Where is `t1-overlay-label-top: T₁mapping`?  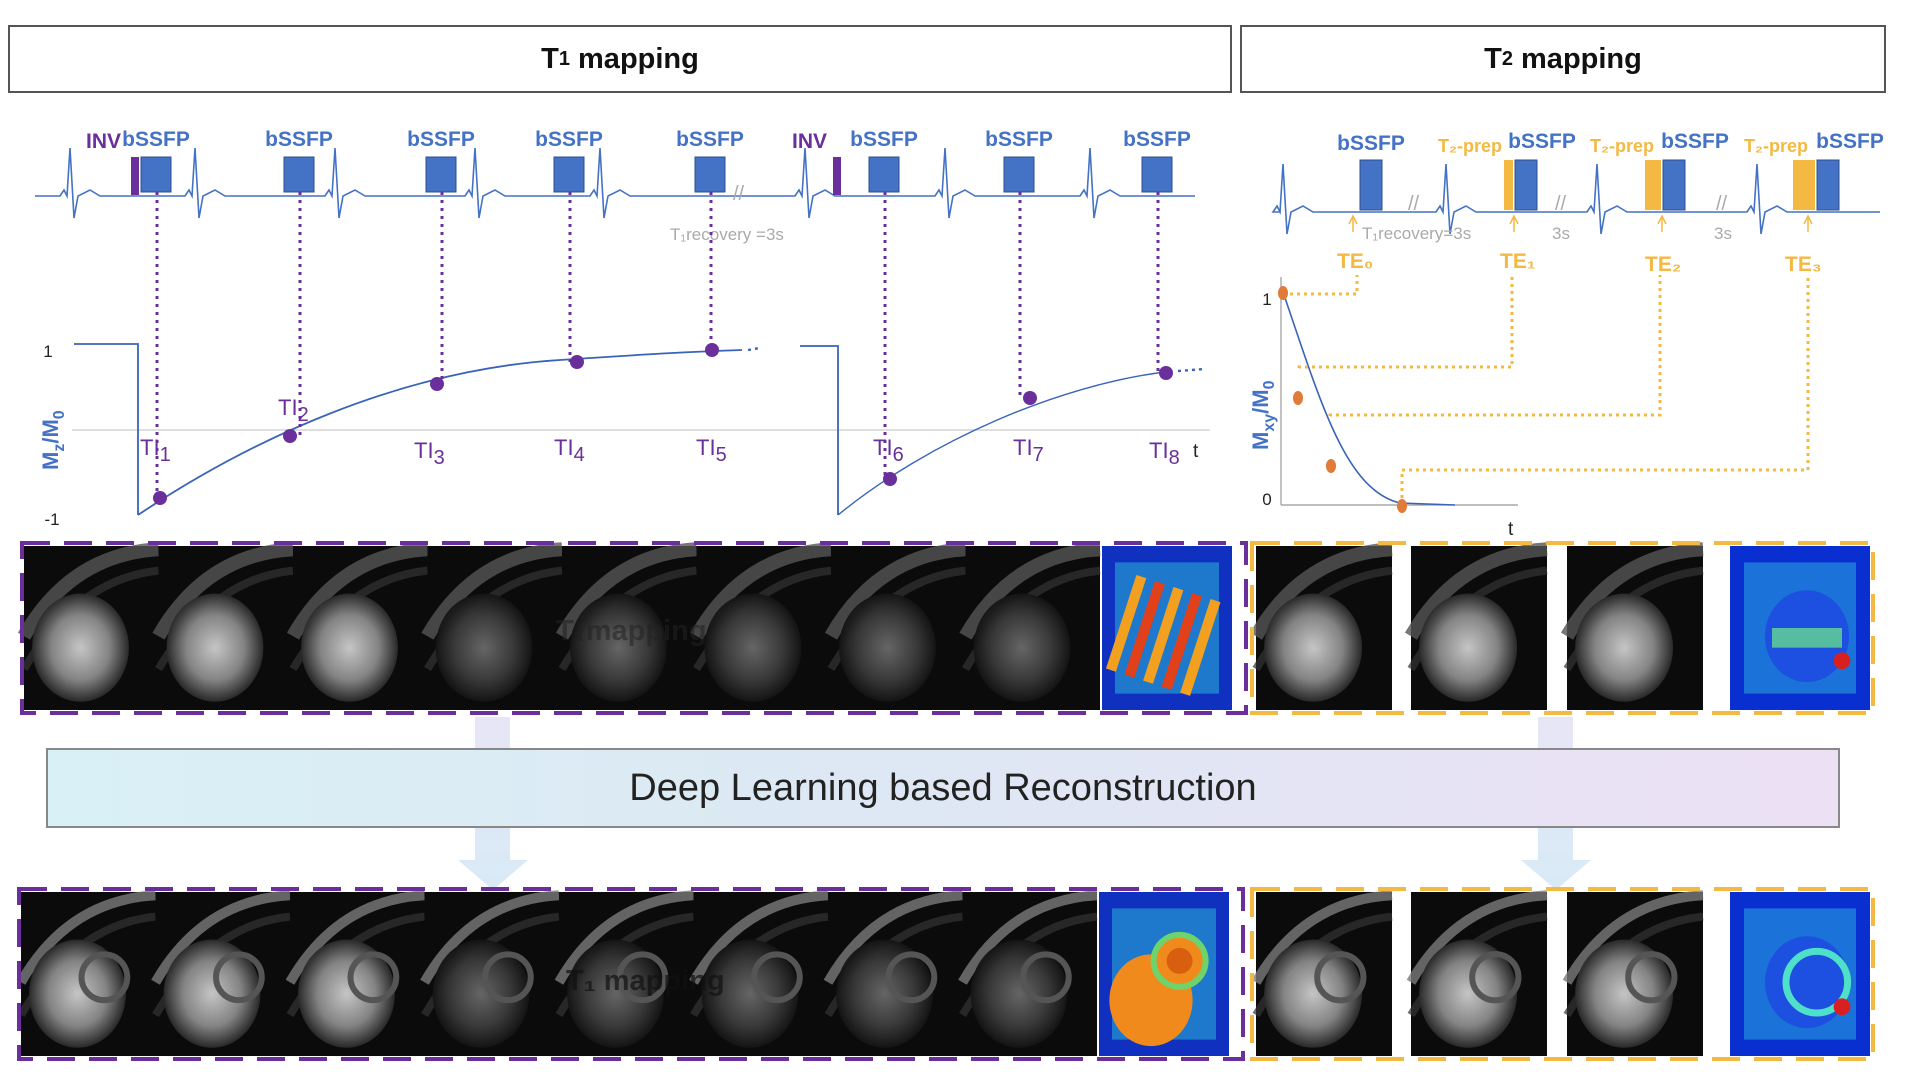
t1-overlay-label-top: T₁mapping is located at coordinates (631, 631).